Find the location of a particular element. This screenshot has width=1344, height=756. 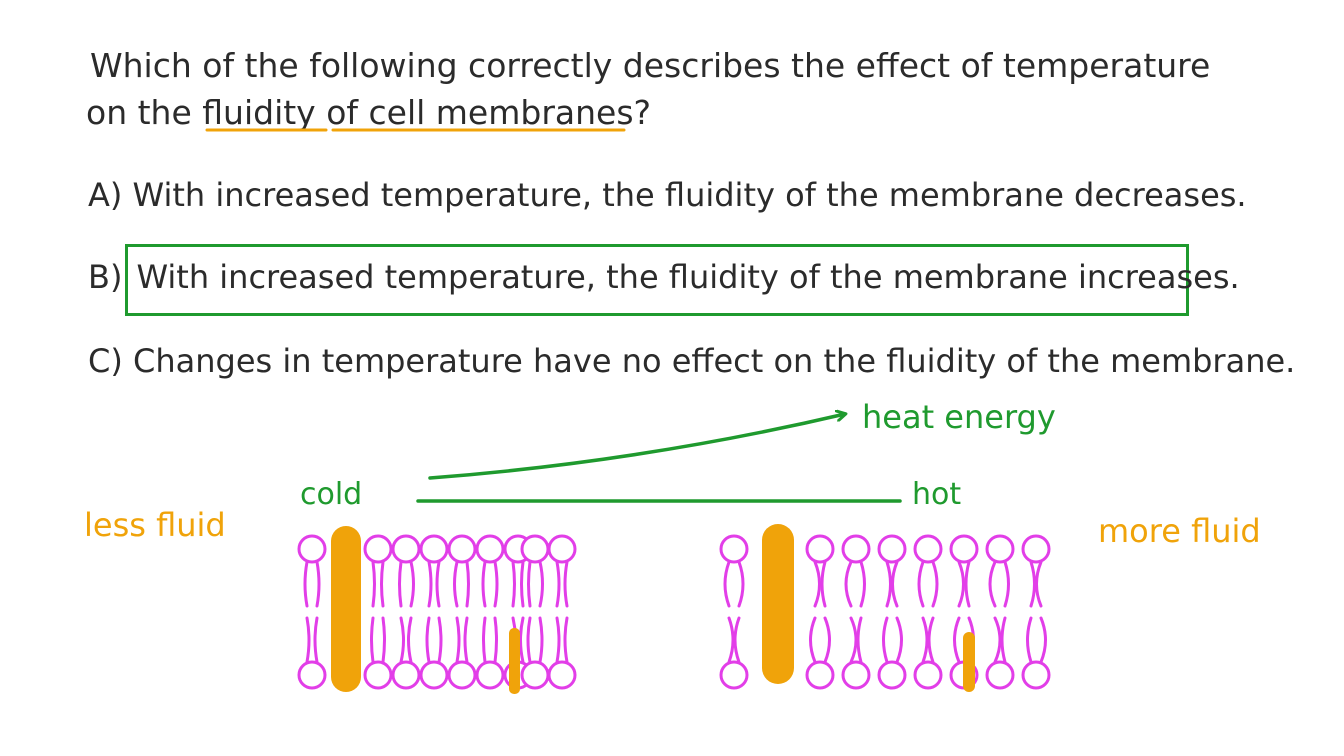

cold-membrane is located at coordinates (437, 610).